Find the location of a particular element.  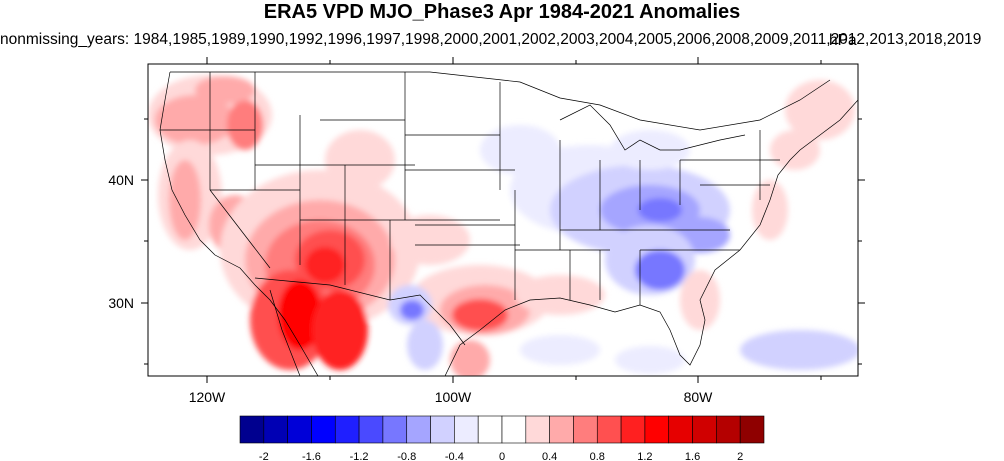

colorbar-tick-label: 2 is located at coordinates (740, 456).